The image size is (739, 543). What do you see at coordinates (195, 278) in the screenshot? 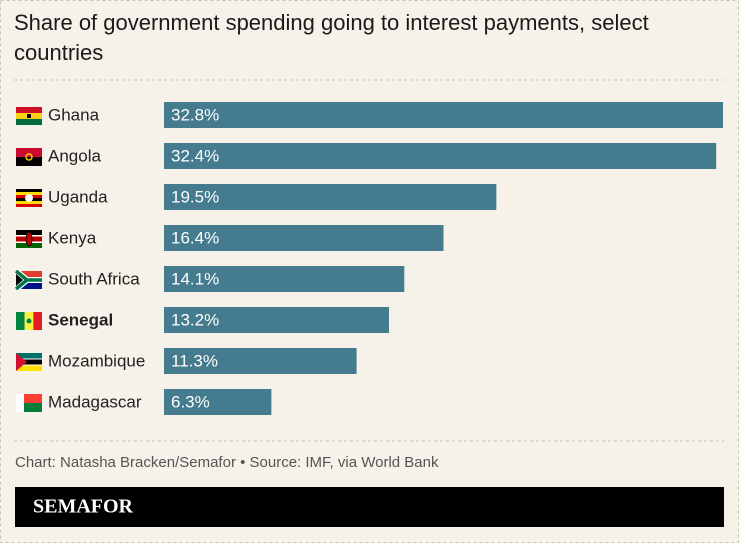
I see `value-label: 14.1%` at bounding box center [195, 278].